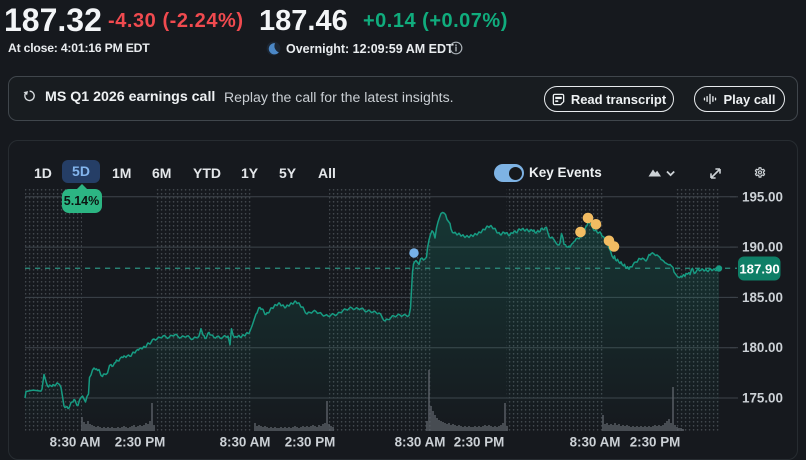 The height and width of the screenshot is (460, 806). What do you see at coordinates (762, 247) in the screenshot?
I see `svg-text: 190.00` at bounding box center [762, 247].